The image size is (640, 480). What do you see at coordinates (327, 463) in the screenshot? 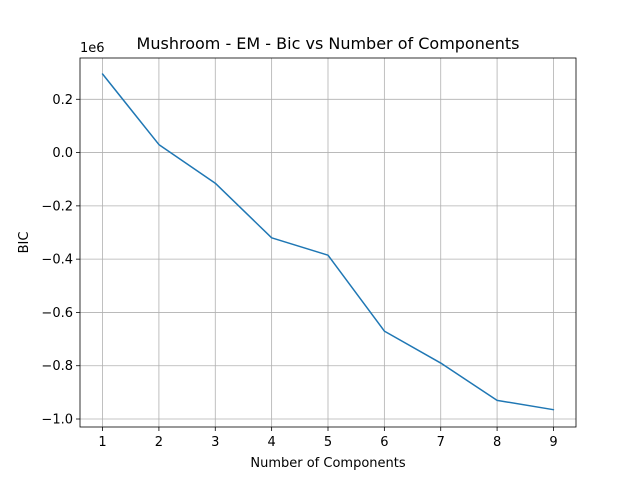
I see `x-axis-label: Number of Components` at bounding box center [327, 463].